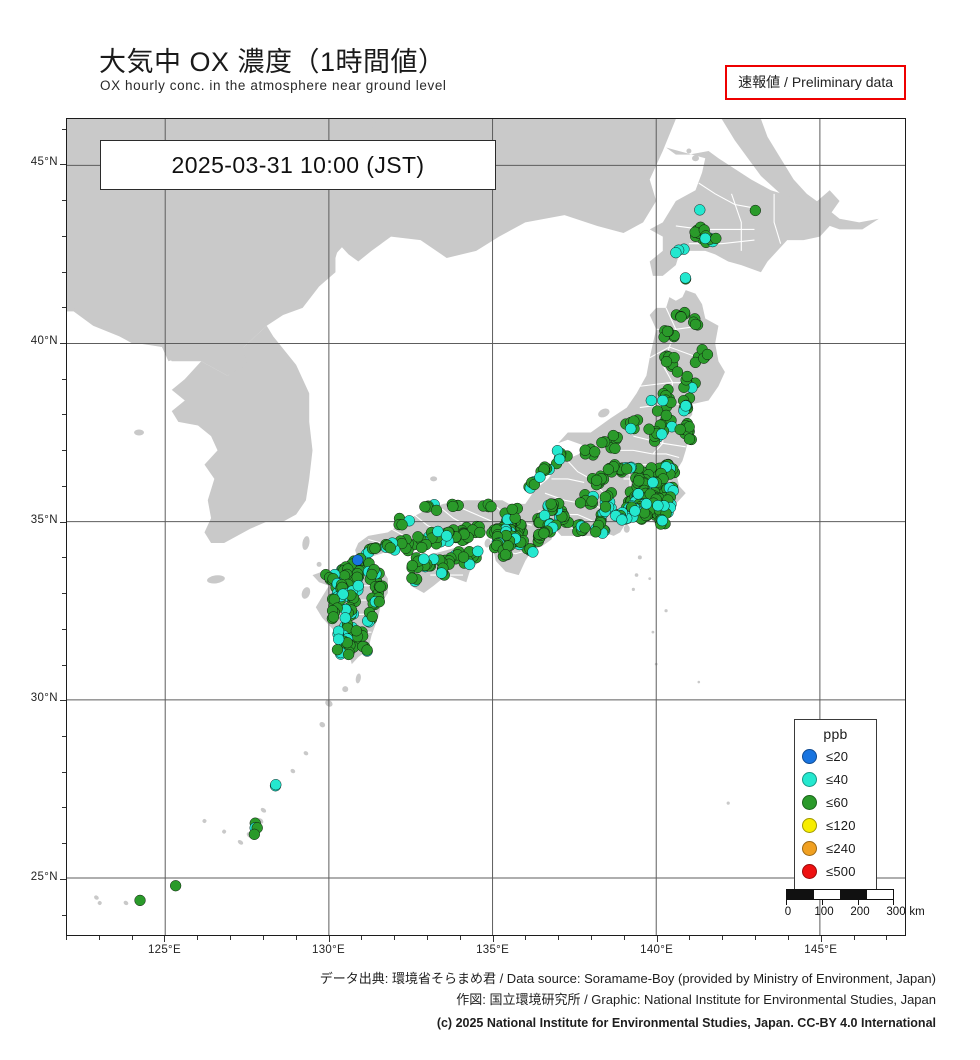 This screenshot has width=980, height=1060. What do you see at coordinates (821, 939) in the screenshot?
I see `x-axis-tick` at bounding box center [821, 939].